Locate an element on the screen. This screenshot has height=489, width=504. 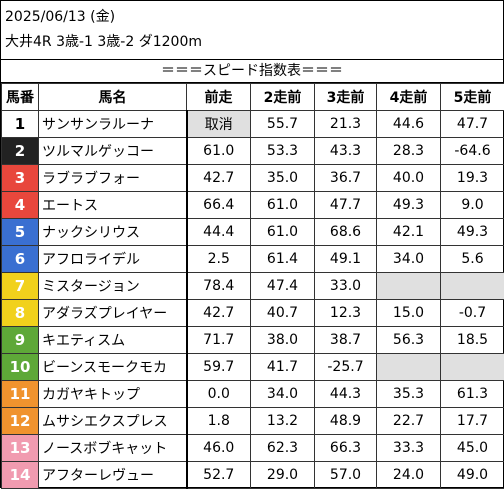
horse-number-badge: 8 is located at coordinates (20, 313).